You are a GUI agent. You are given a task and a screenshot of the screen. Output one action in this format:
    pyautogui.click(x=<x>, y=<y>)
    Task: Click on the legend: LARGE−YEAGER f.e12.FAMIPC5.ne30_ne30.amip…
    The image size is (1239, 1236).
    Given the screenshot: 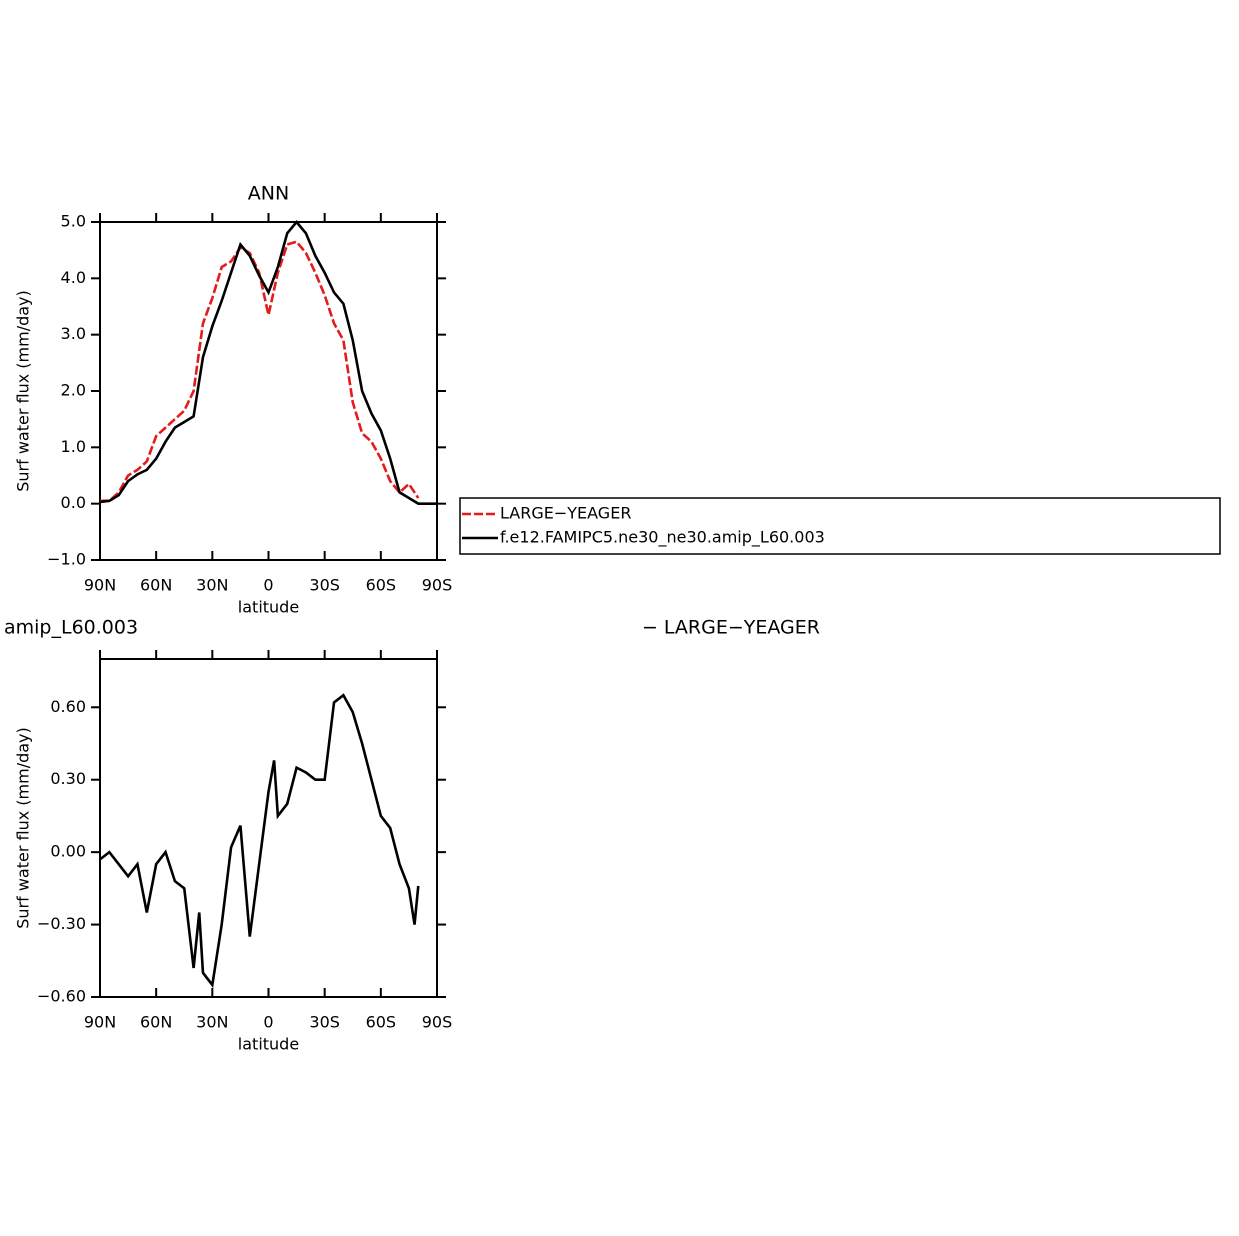 What is the action you would take?
    pyautogui.click(x=840, y=526)
    